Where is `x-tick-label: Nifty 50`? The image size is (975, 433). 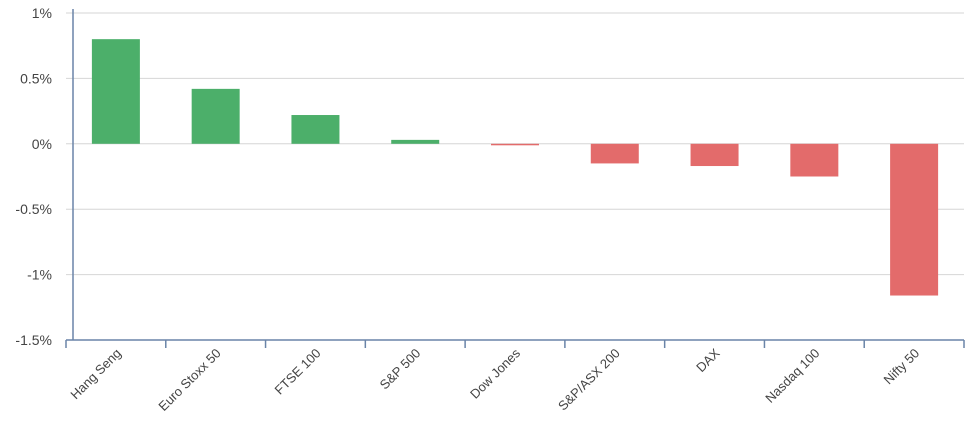
x-tick-label: Nifty 50 is located at coordinates (901, 367).